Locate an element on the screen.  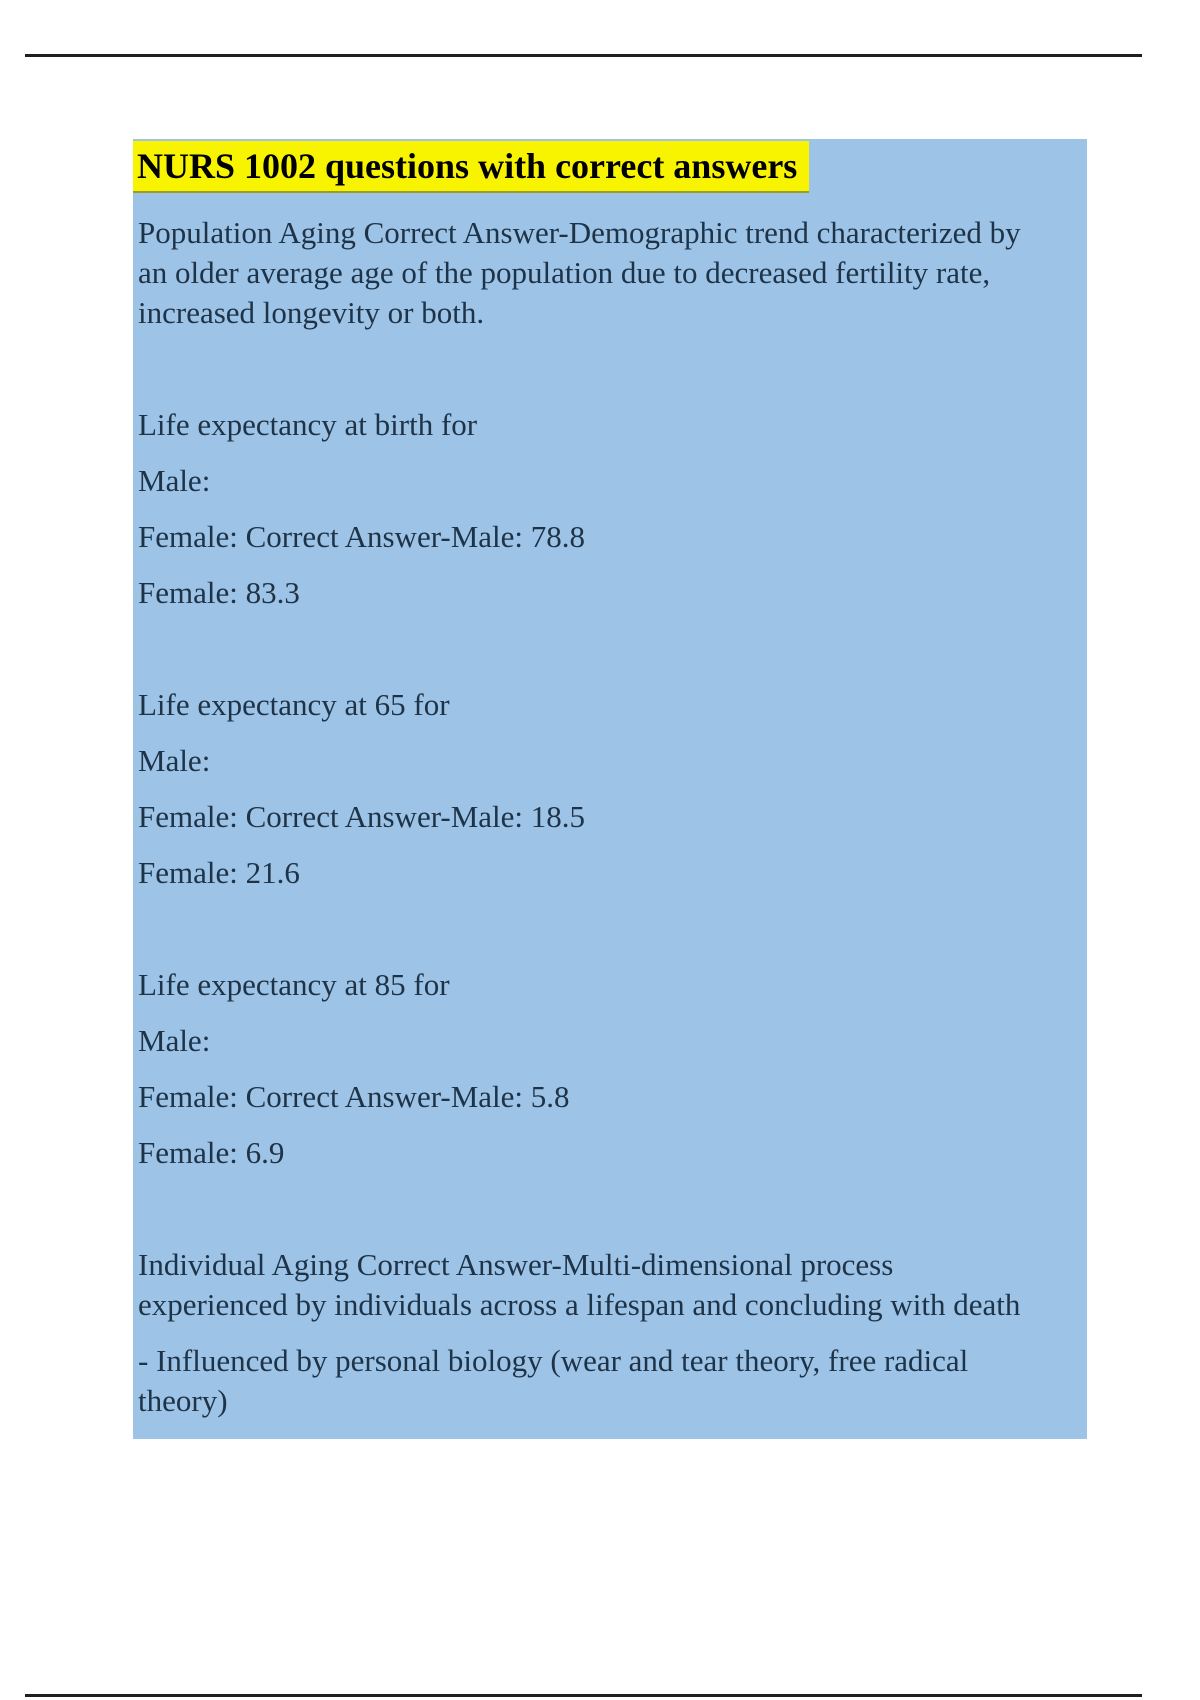
text-line: theory) is located at coordinates (183, 1400).